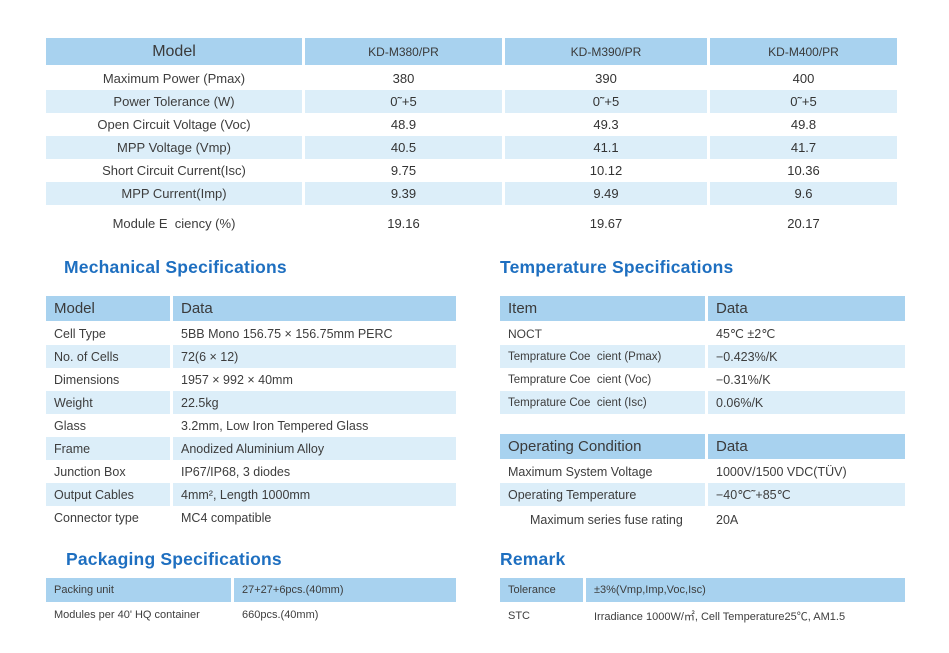 The image size is (949, 653). Describe the element at coordinates (602, 308) in the screenshot. I see `header-label-cell: Item` at that location.